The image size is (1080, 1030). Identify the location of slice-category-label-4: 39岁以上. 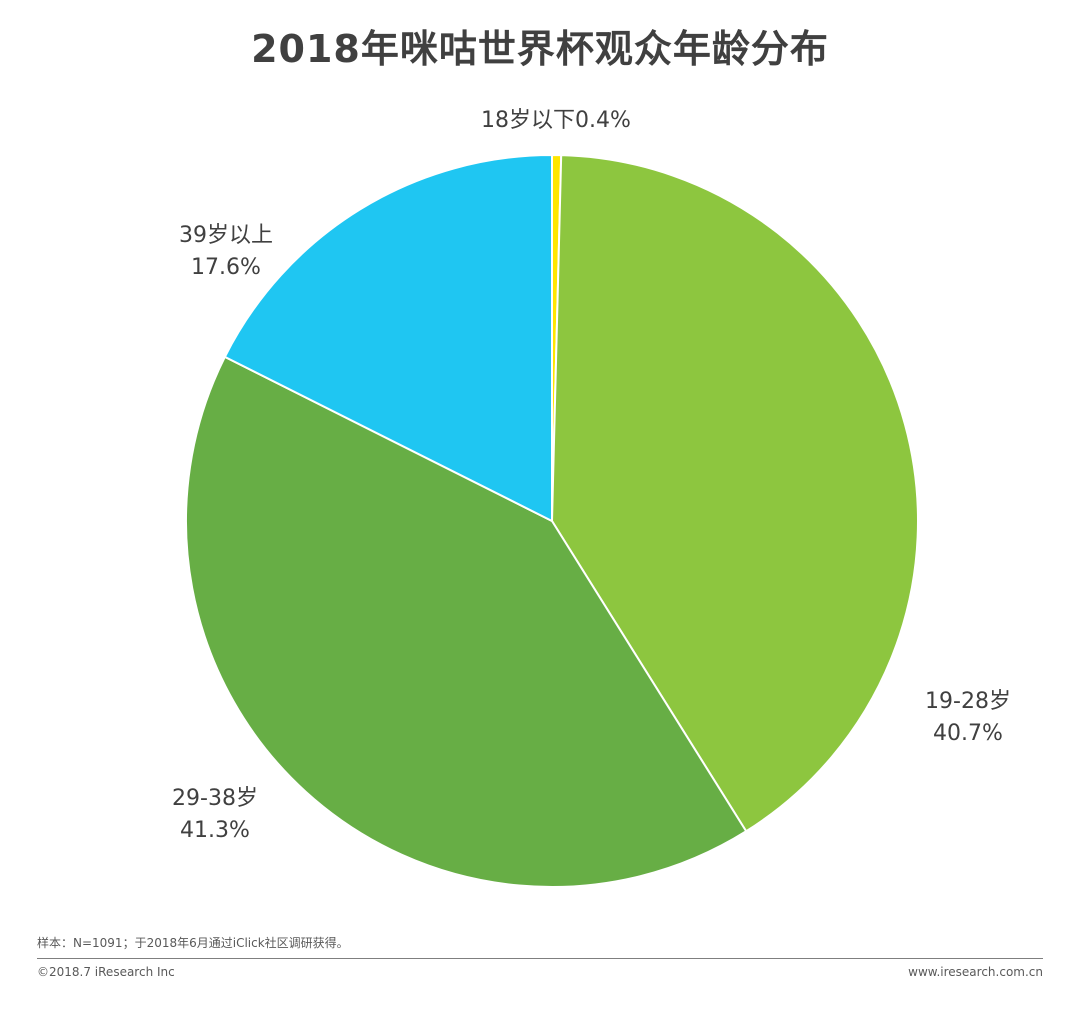
(226, 235).